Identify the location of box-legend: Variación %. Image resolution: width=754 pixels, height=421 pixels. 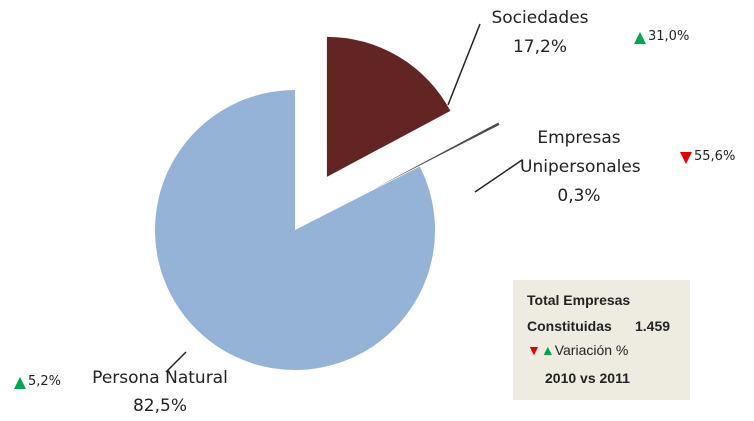
(591, 350).